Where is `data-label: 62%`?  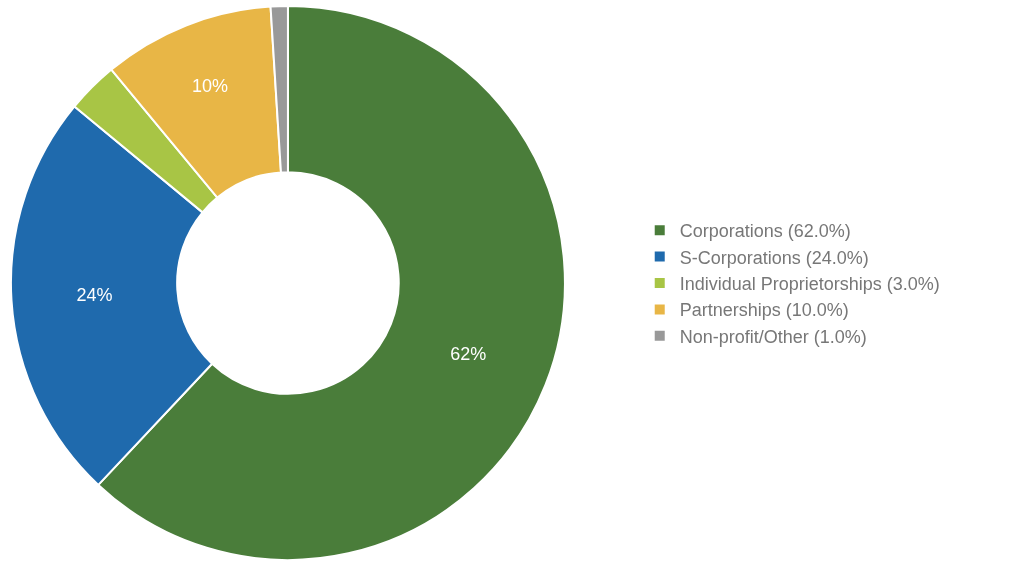
data-label: 62% is located at coordinates (468, 354).